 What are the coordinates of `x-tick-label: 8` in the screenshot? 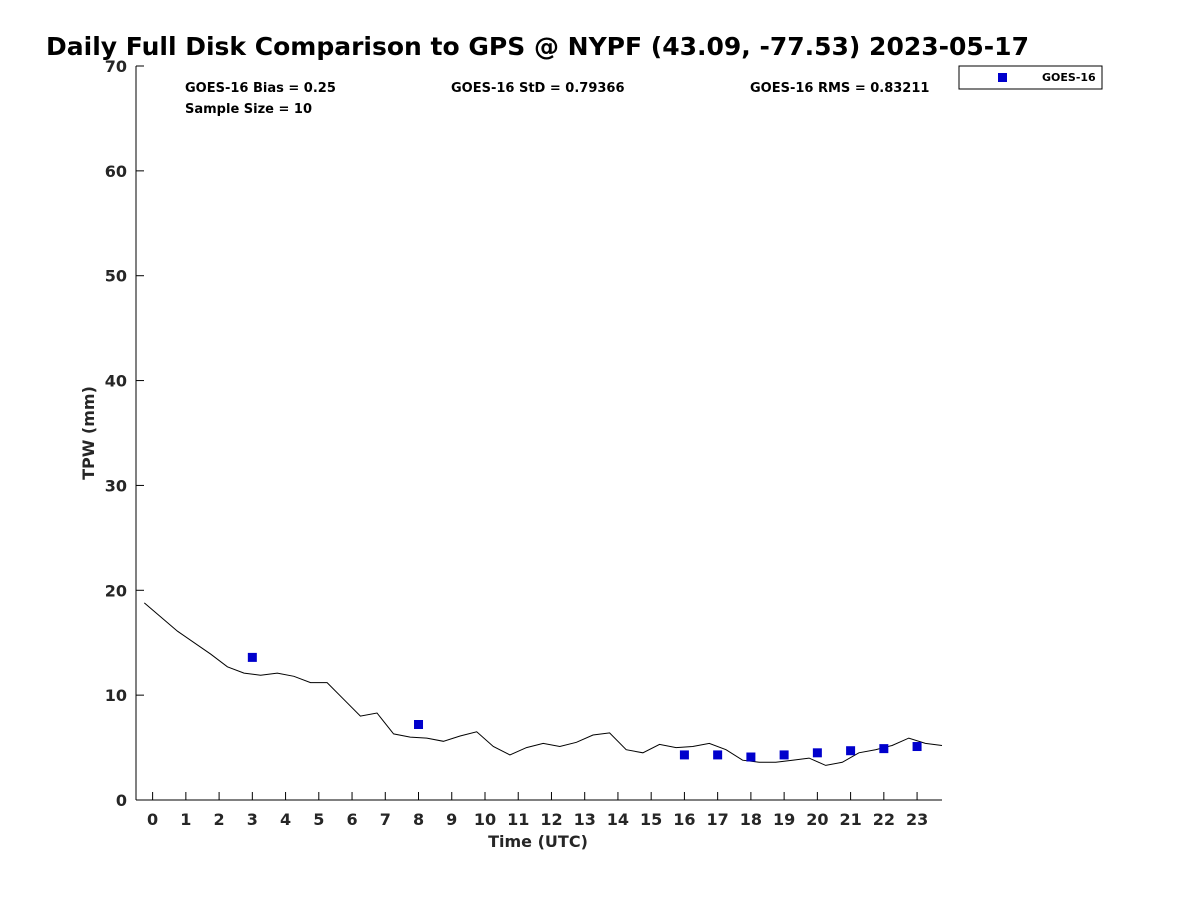 It's located at (418, 819).